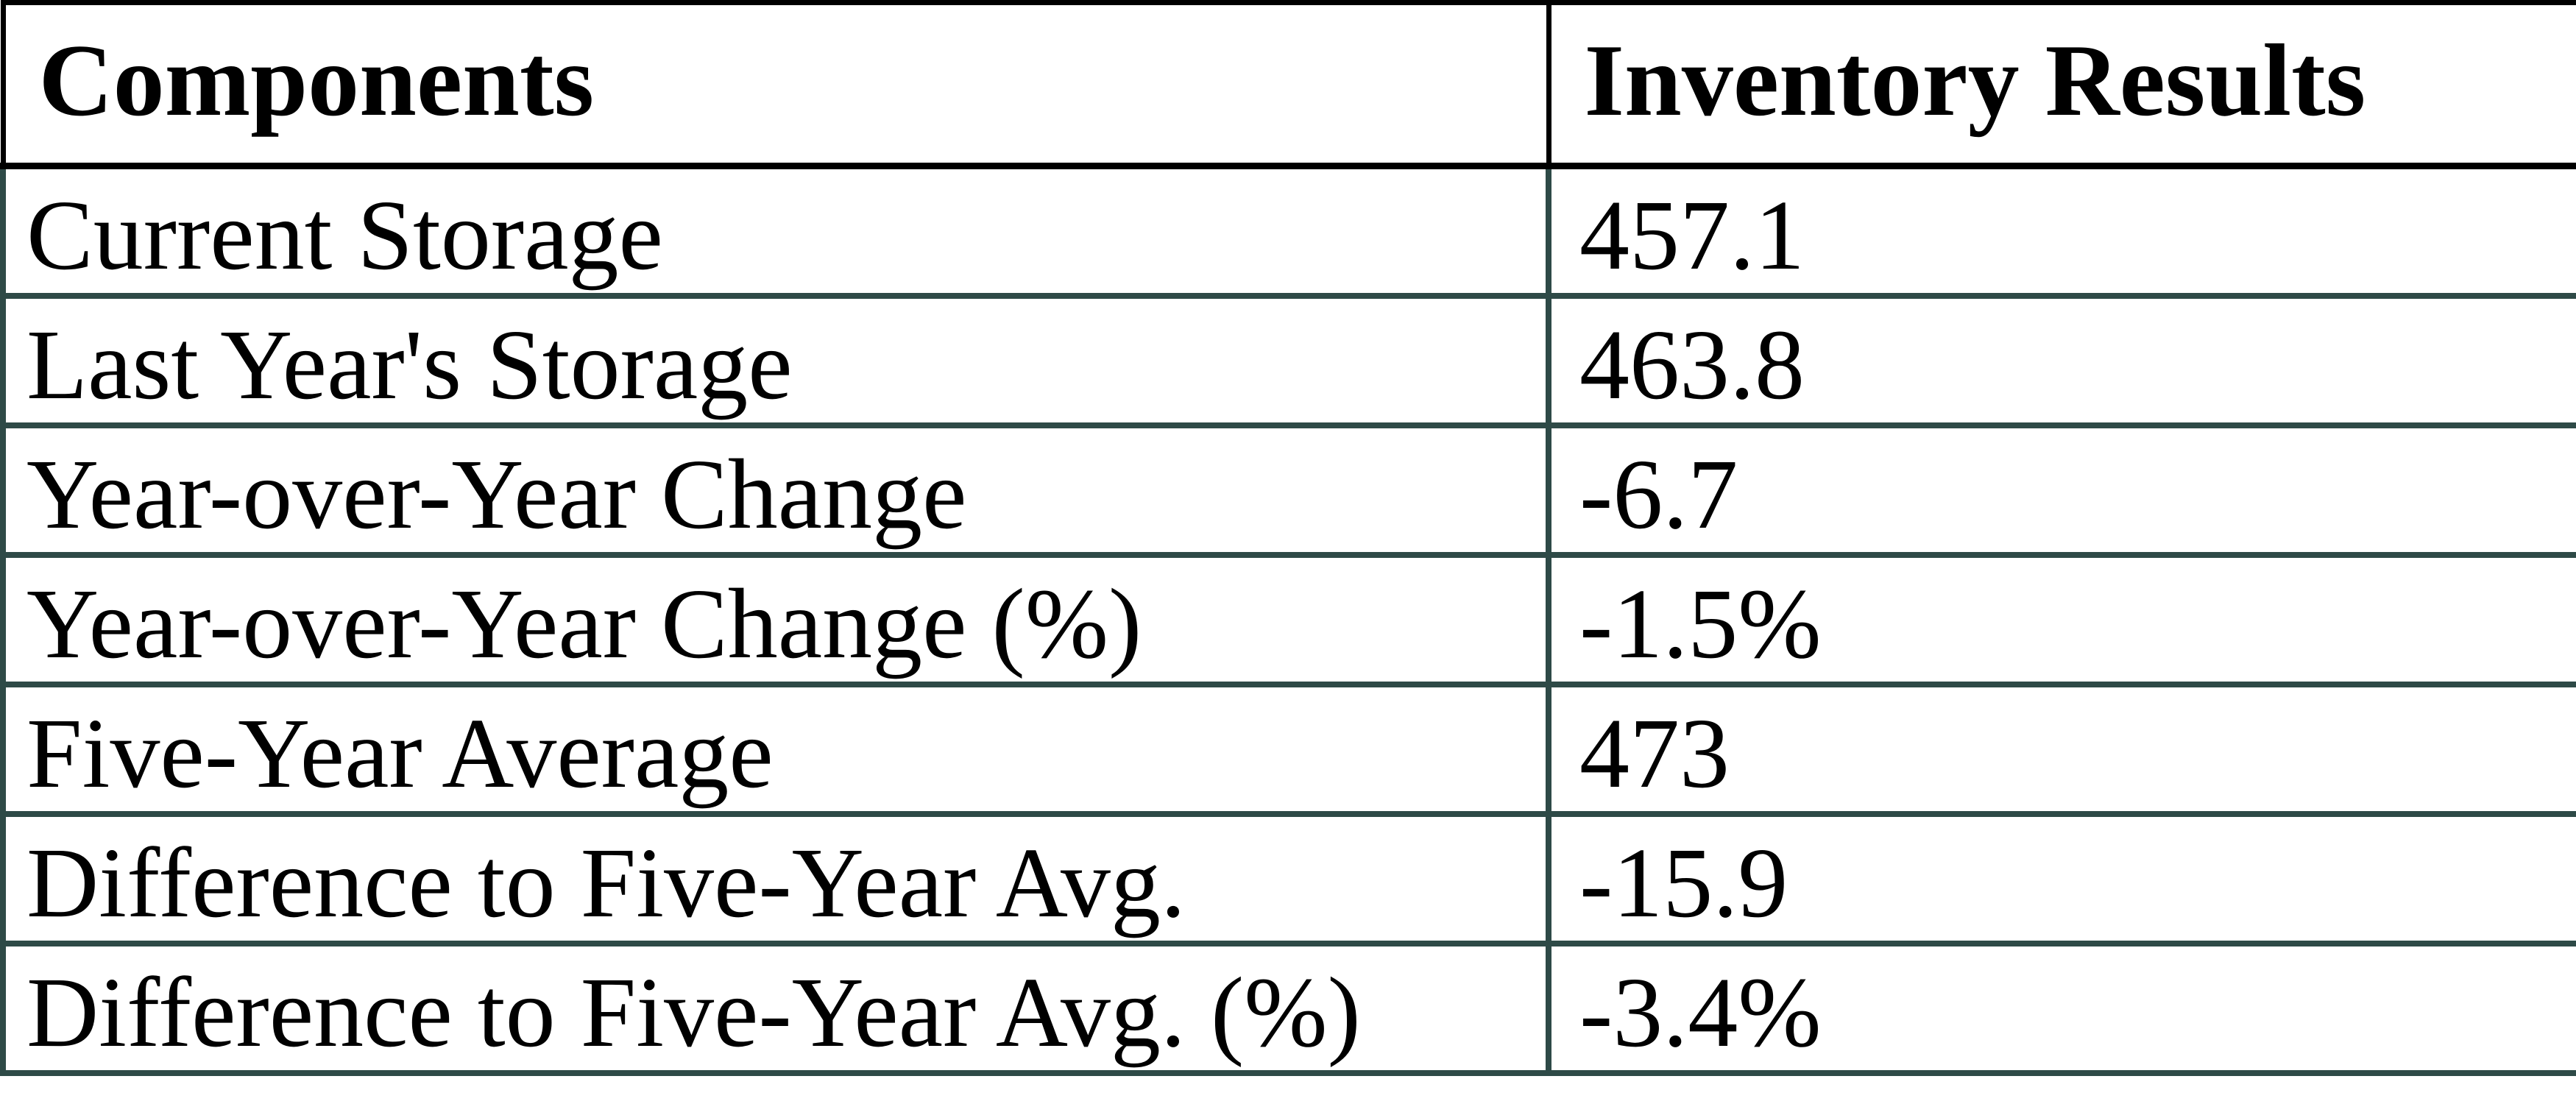  What do you see at coordinates (775, 233) in the screenshot?
I see `component-label-cell: Current Storage` at bounding box center [775, 233].